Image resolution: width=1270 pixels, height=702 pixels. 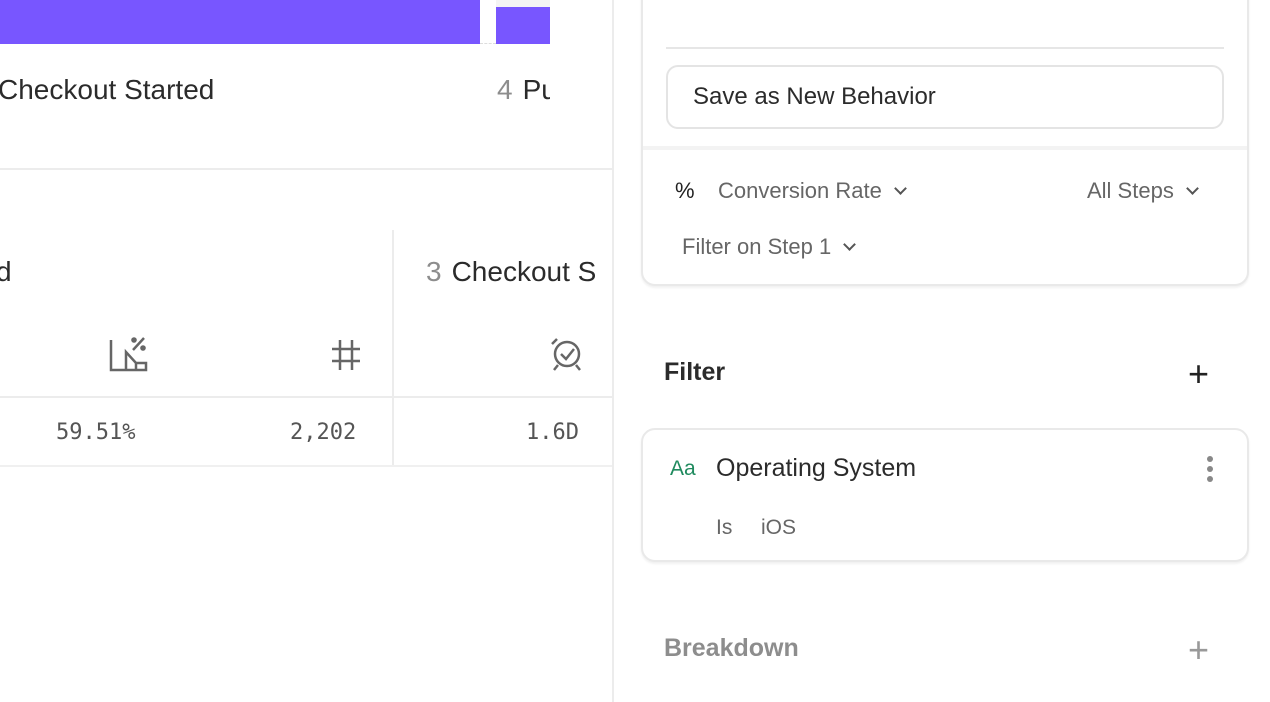 I want to click on steps-label: All Steps, so click(x=1130, y=190).